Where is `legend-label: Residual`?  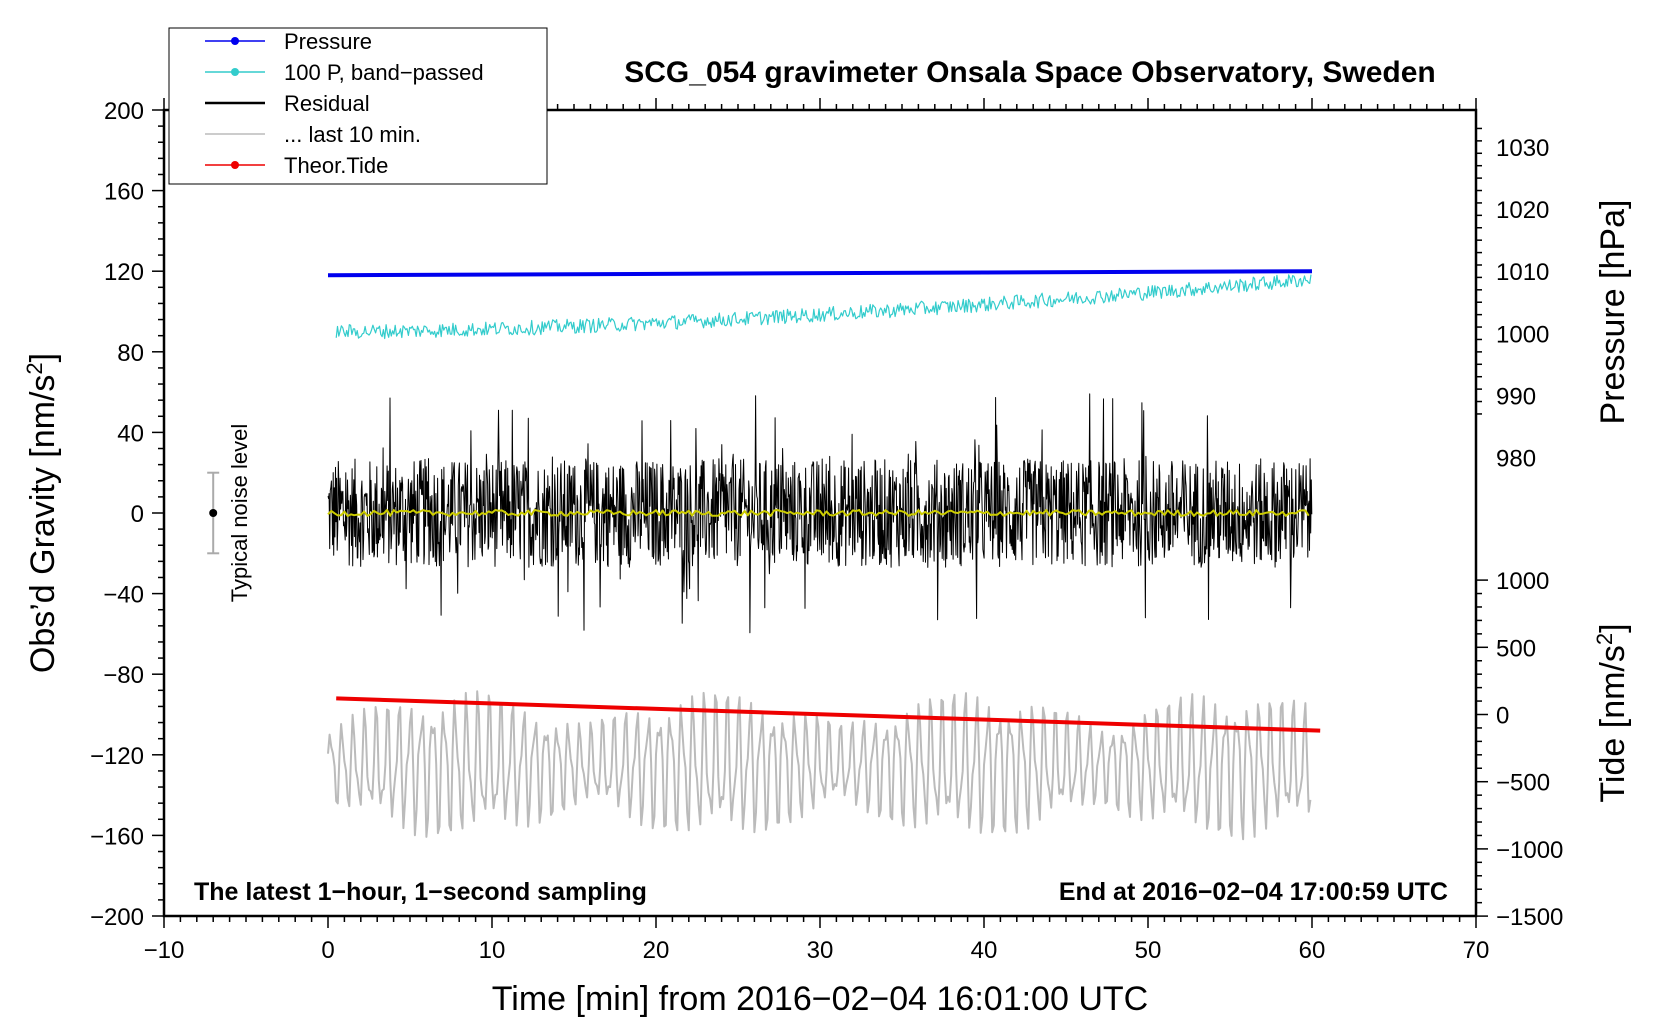 legend-label: Residual is located at coordinates (327, 103).